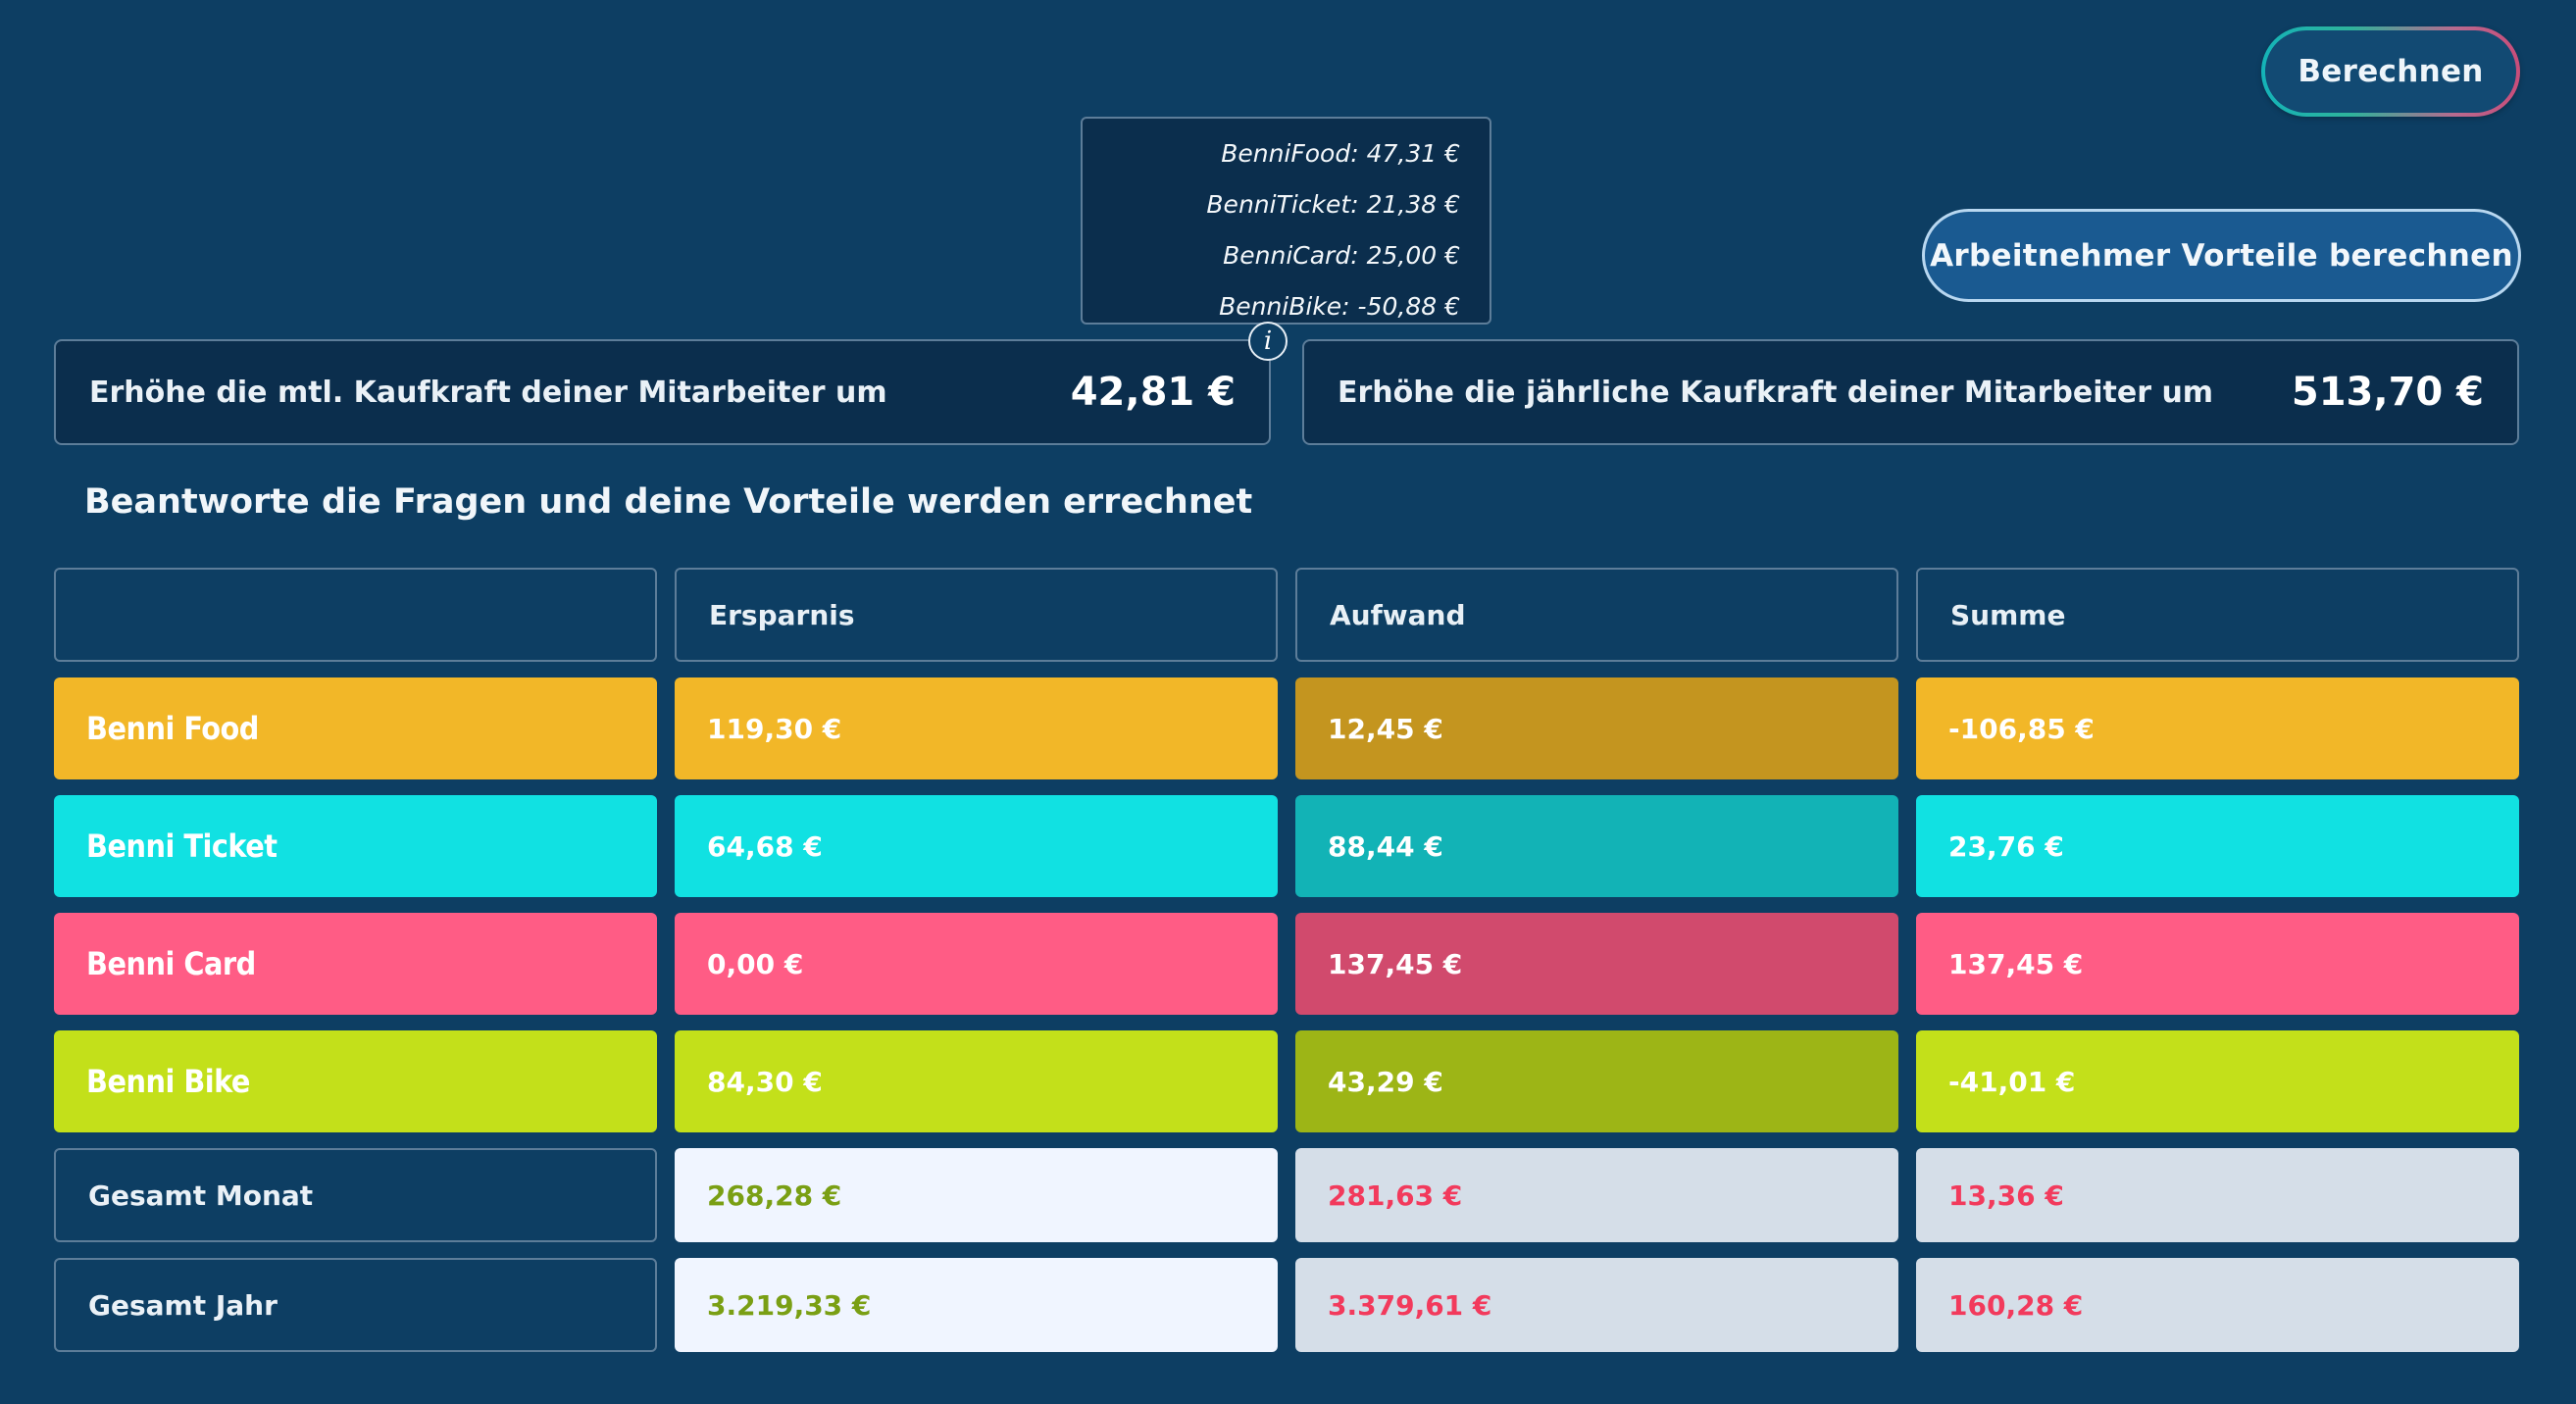  Describe the element at coordinates (1596, 846) in the screenshot. I see `ticket-aufwand: 88,44 €` at that location.